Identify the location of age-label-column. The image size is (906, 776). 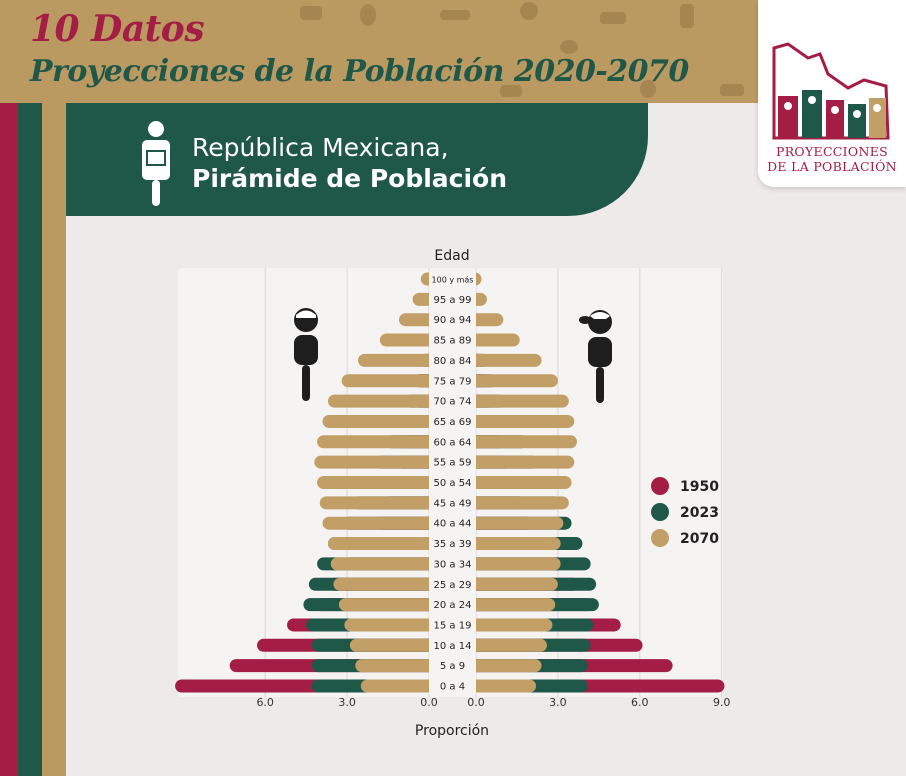
(452, 482).